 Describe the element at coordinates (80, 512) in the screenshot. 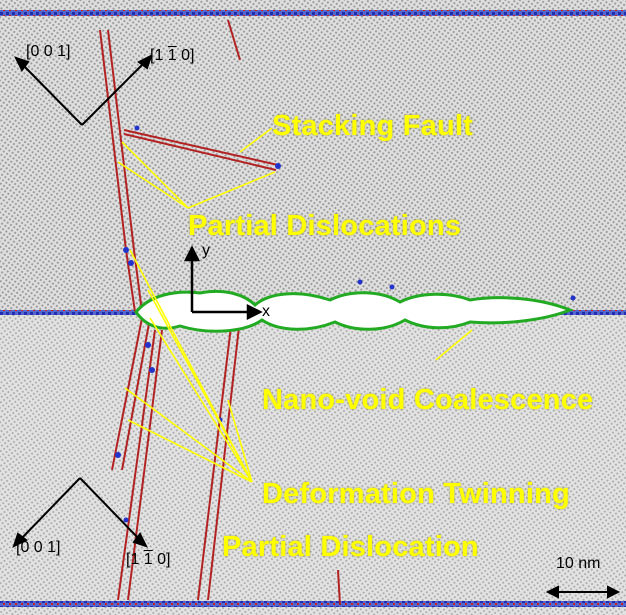

I see `orientation-arrows-bottom` at that location.